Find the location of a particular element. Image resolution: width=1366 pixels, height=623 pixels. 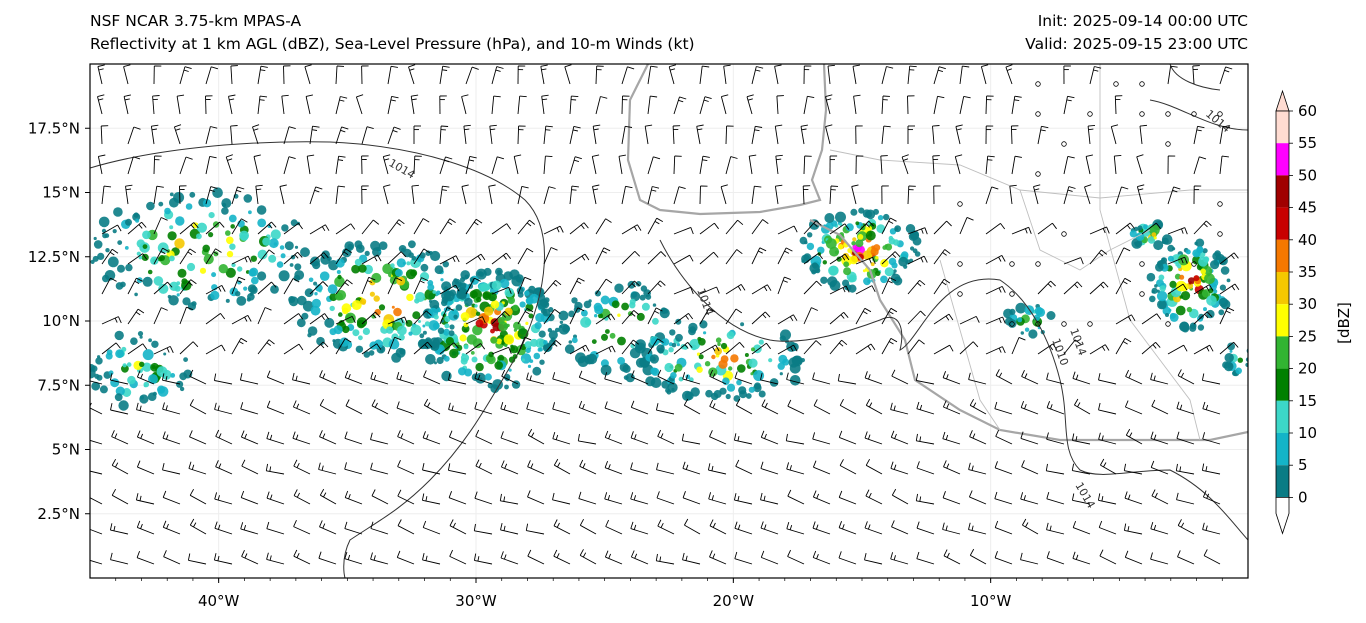

lat-tick-label: 7.5°N is located at coordinates (58, 385).